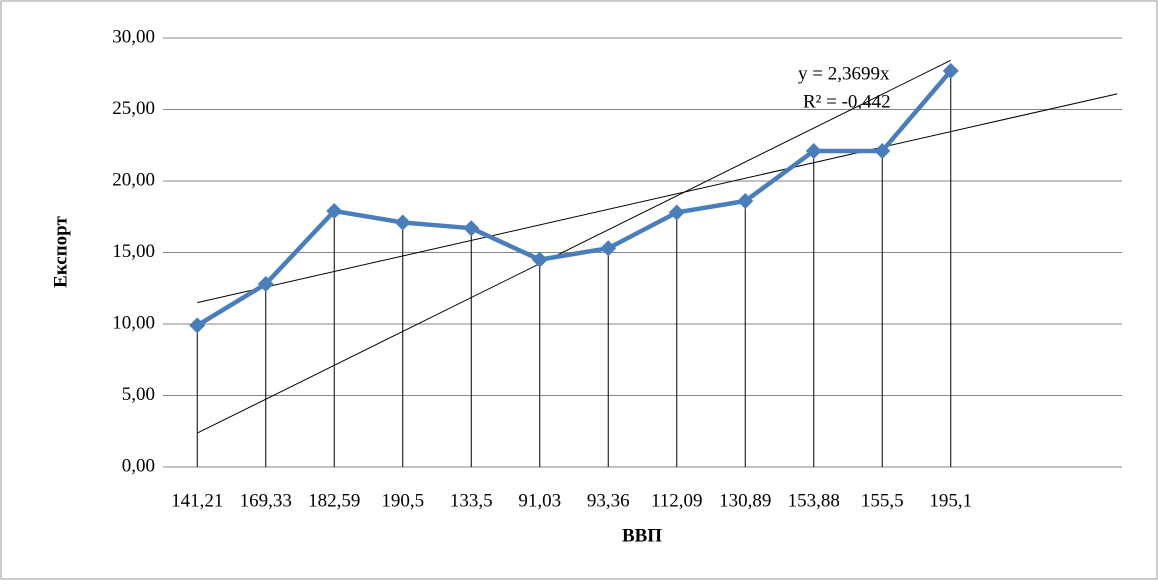 The width and height of the screenshot is (1158, 585). What do you see at coordinates (882, 500) in the screenshot?
I see `x-tick-label: 155,5` at bounding box center [882, 500].